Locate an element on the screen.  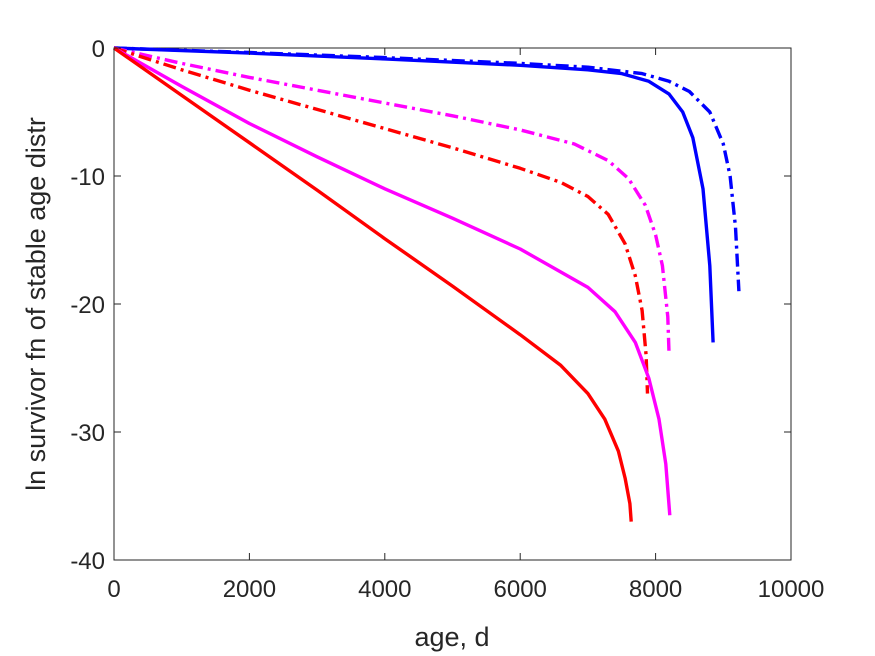
x-axis-label: age, d is located at coordinates (451, 637).